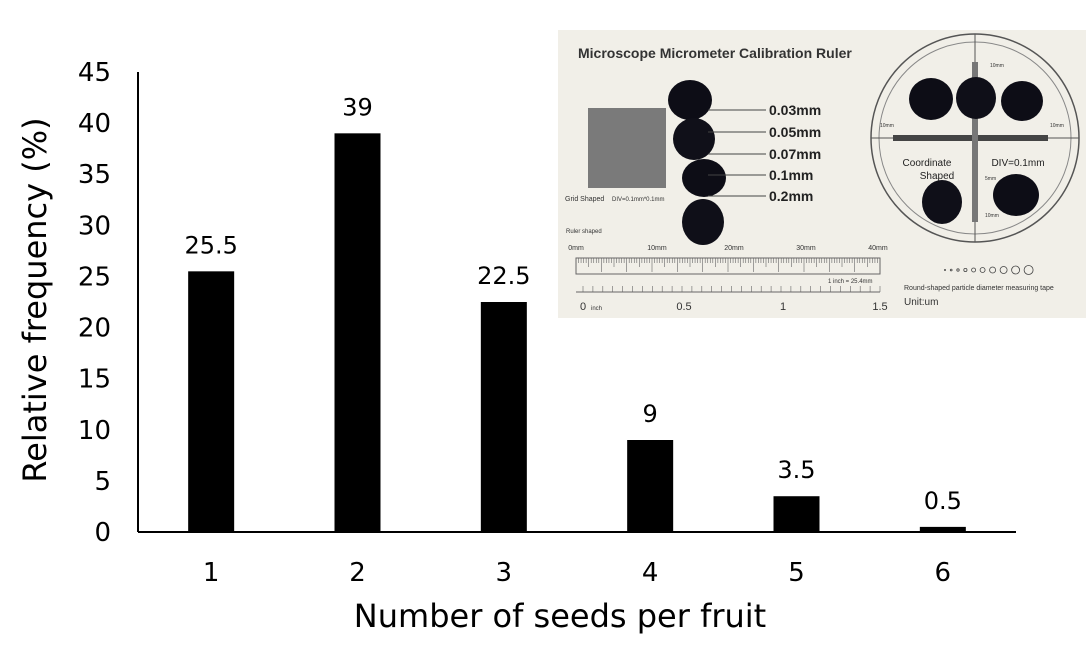  Describe the element at coordinates (970, 138) in the screenshot. I see `coordinate-scale-bar` at that location.